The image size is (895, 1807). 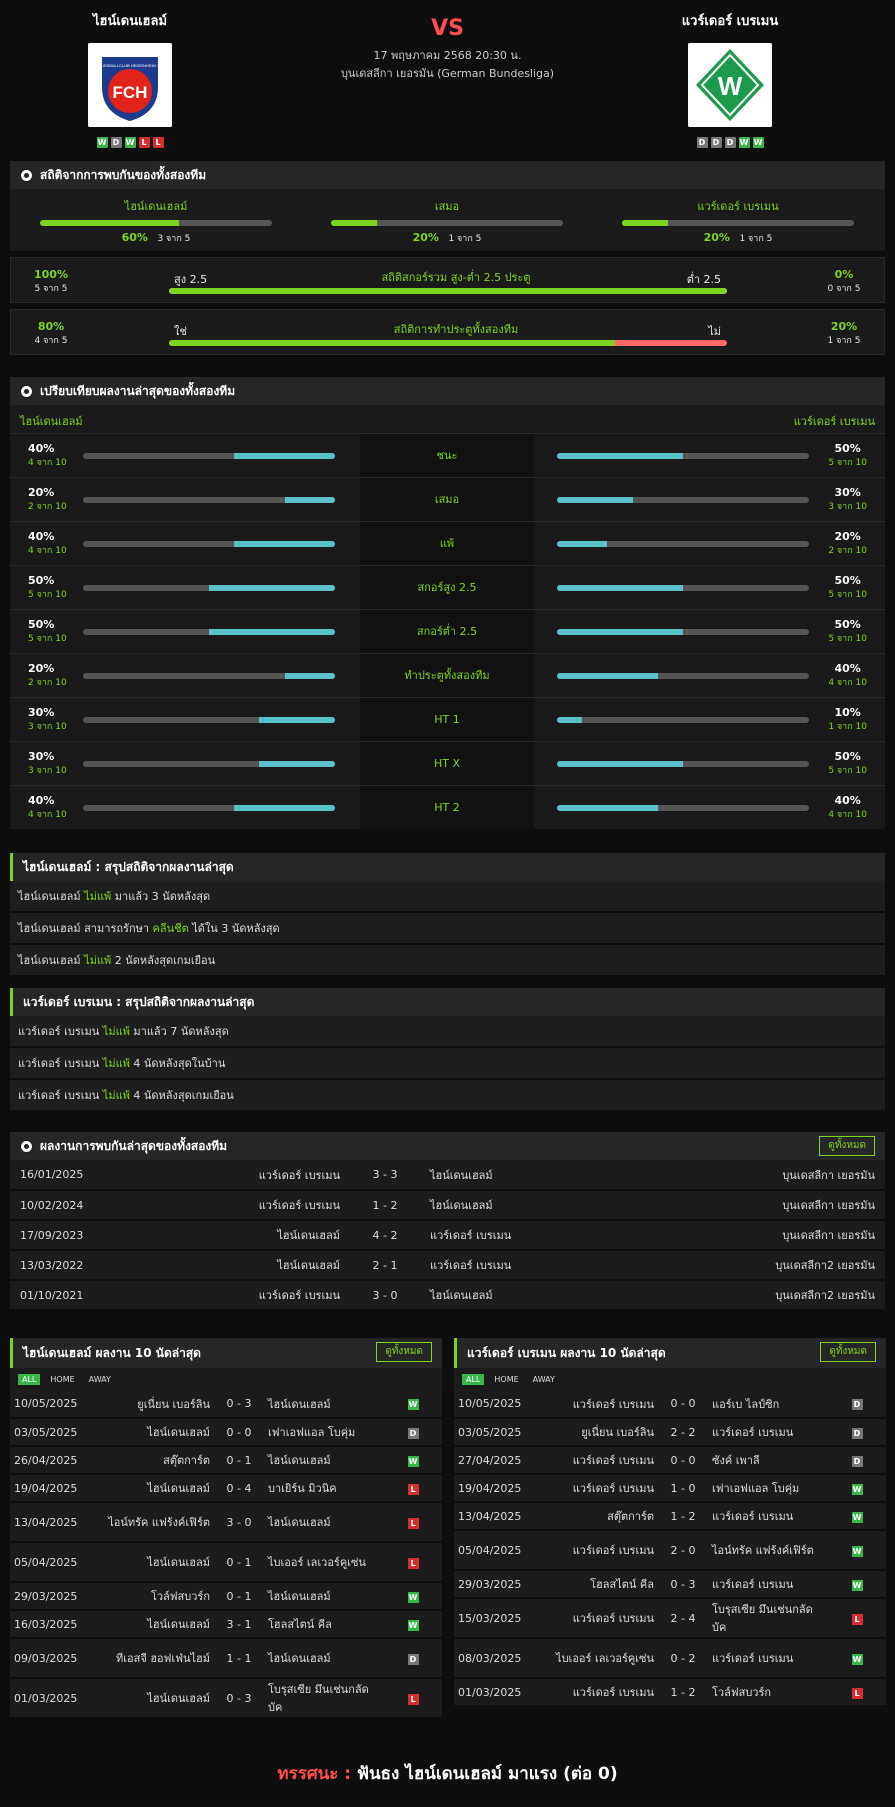 What do you see at coordinates (51, 421) in the screenshot?
I see `compare-home-name: ไฮน์เดนเฮลม์` at bounding box center [51, 421].